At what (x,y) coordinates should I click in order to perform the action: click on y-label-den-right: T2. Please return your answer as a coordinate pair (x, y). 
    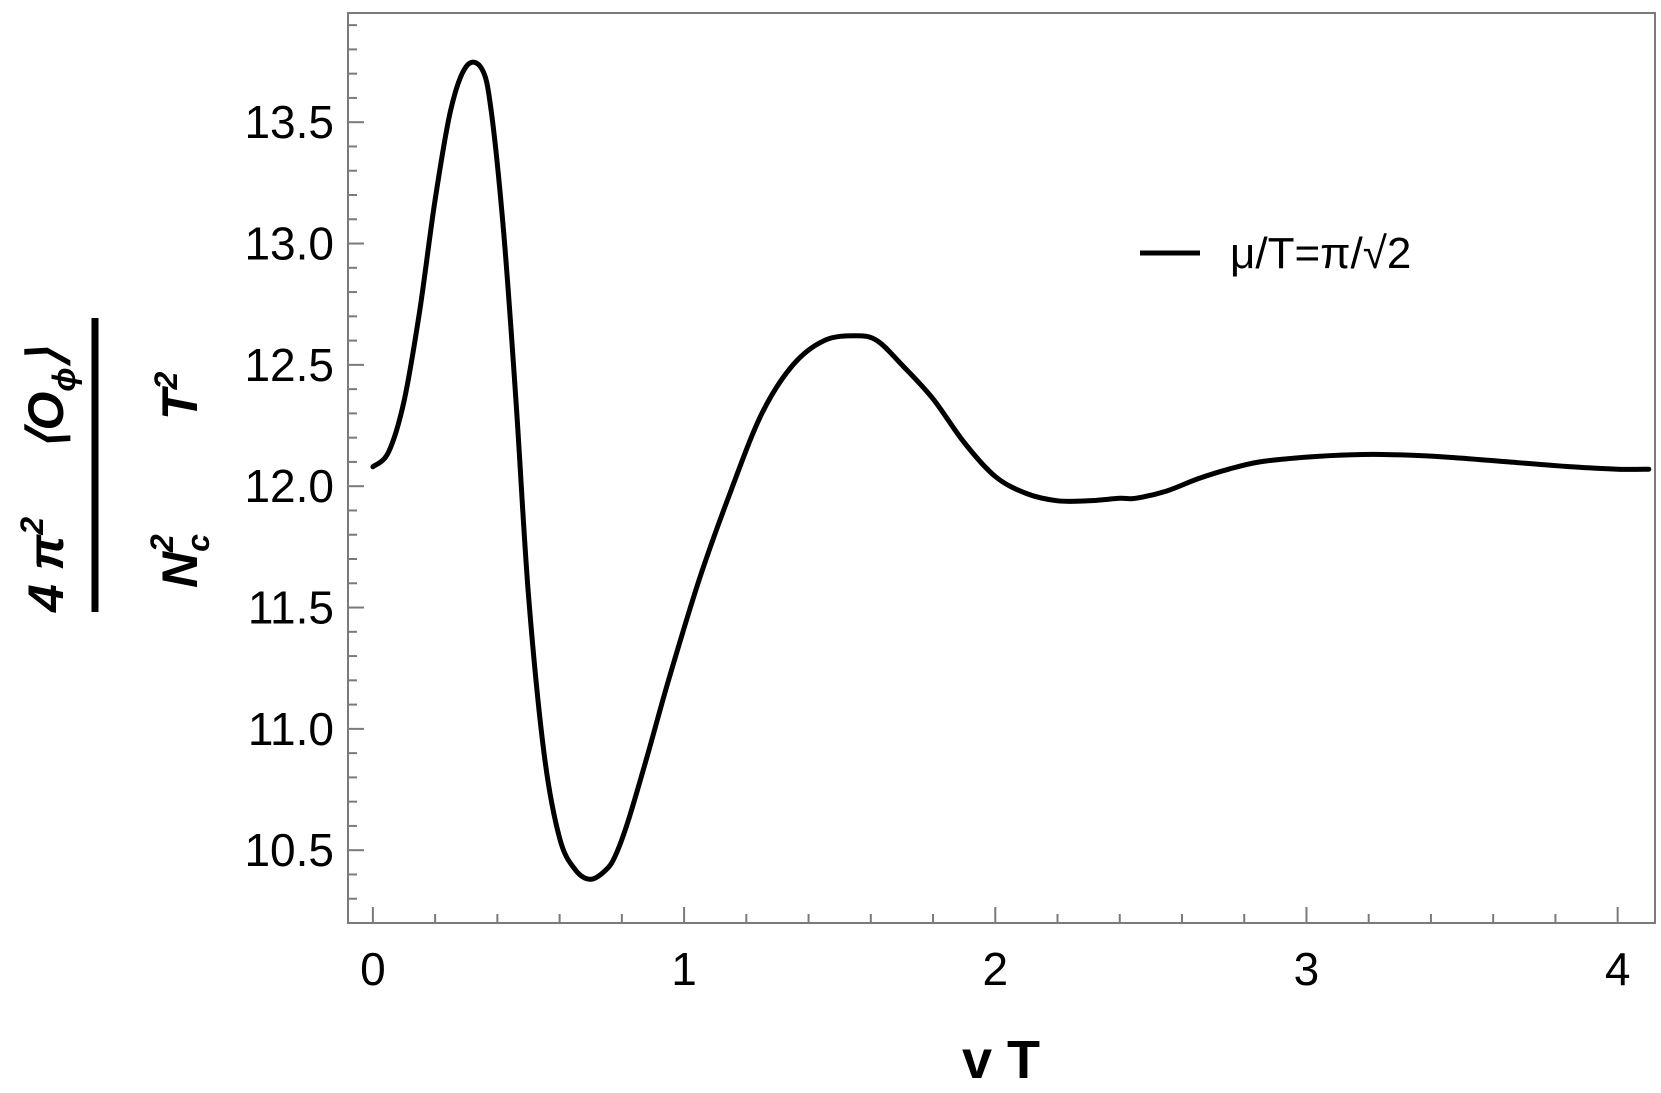
    Looking at the image, I should click on (178, 395).